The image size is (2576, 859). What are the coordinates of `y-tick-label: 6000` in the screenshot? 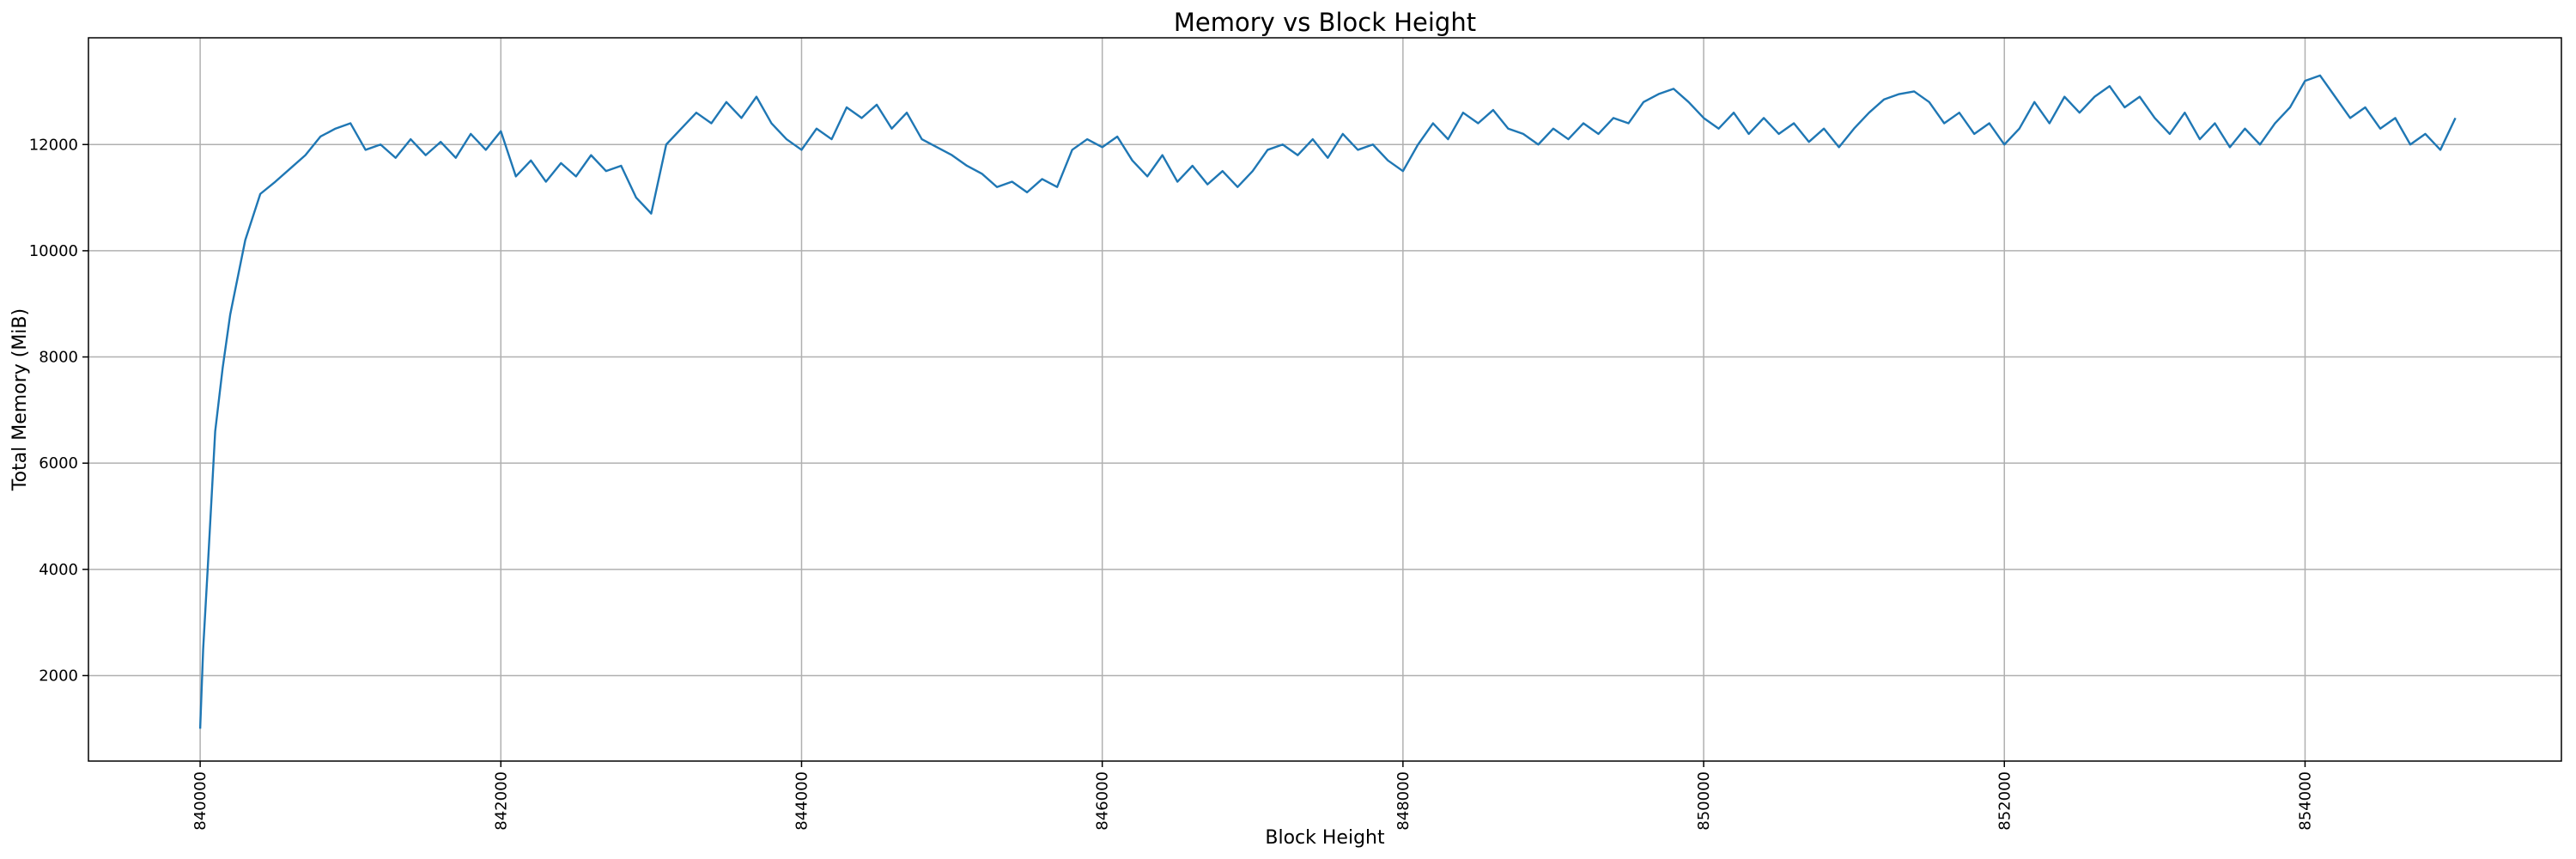 It's located at (59, 463).